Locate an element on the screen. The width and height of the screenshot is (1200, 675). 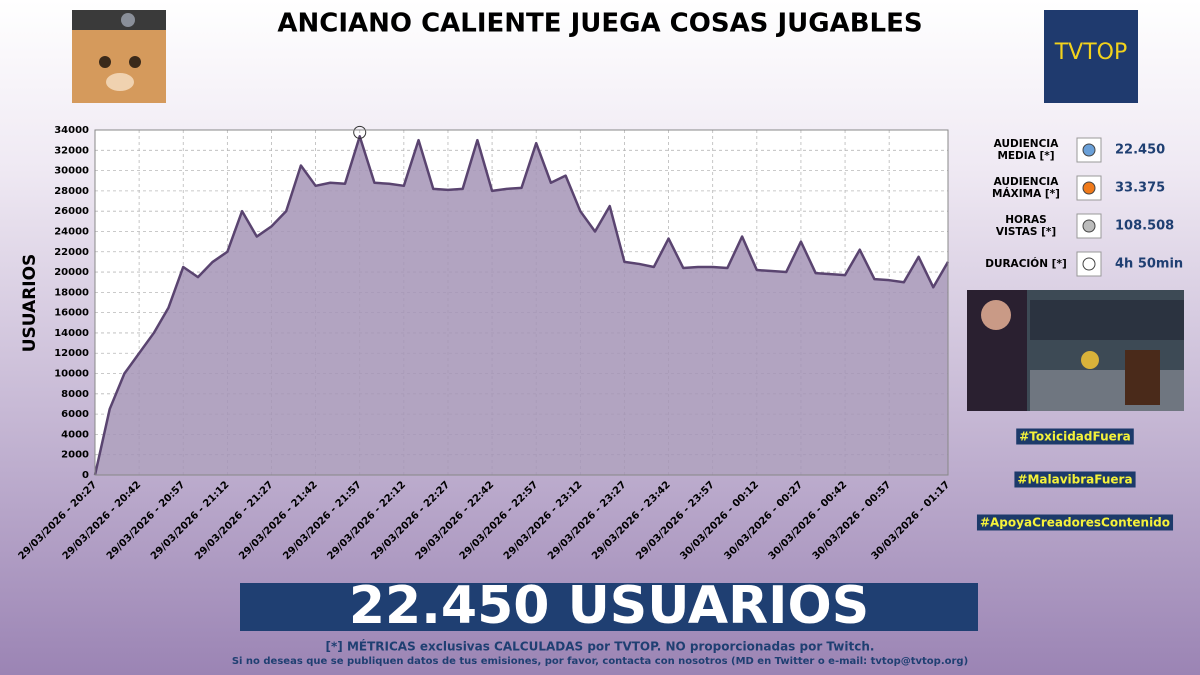
stream-thumbnail is located at coordinates (1075, 350).